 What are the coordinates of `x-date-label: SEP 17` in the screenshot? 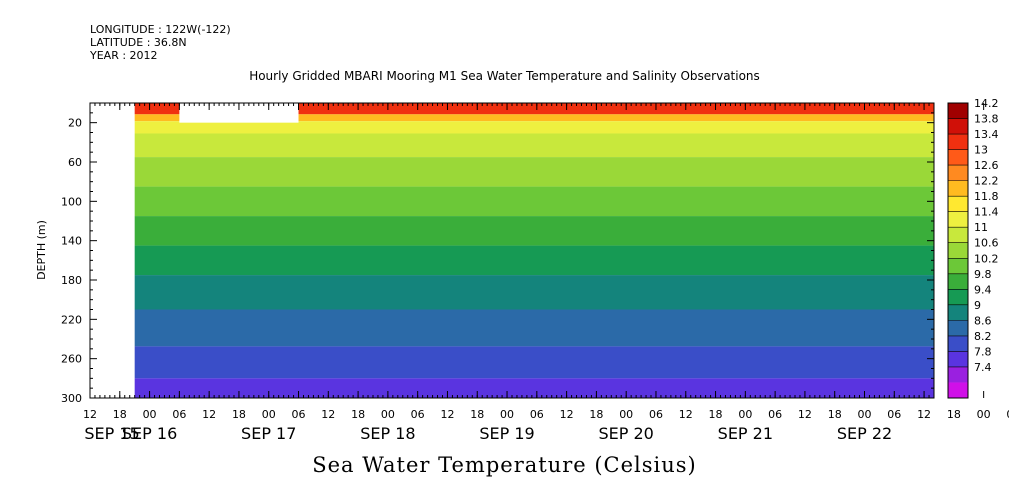 It's located at (268, 433).